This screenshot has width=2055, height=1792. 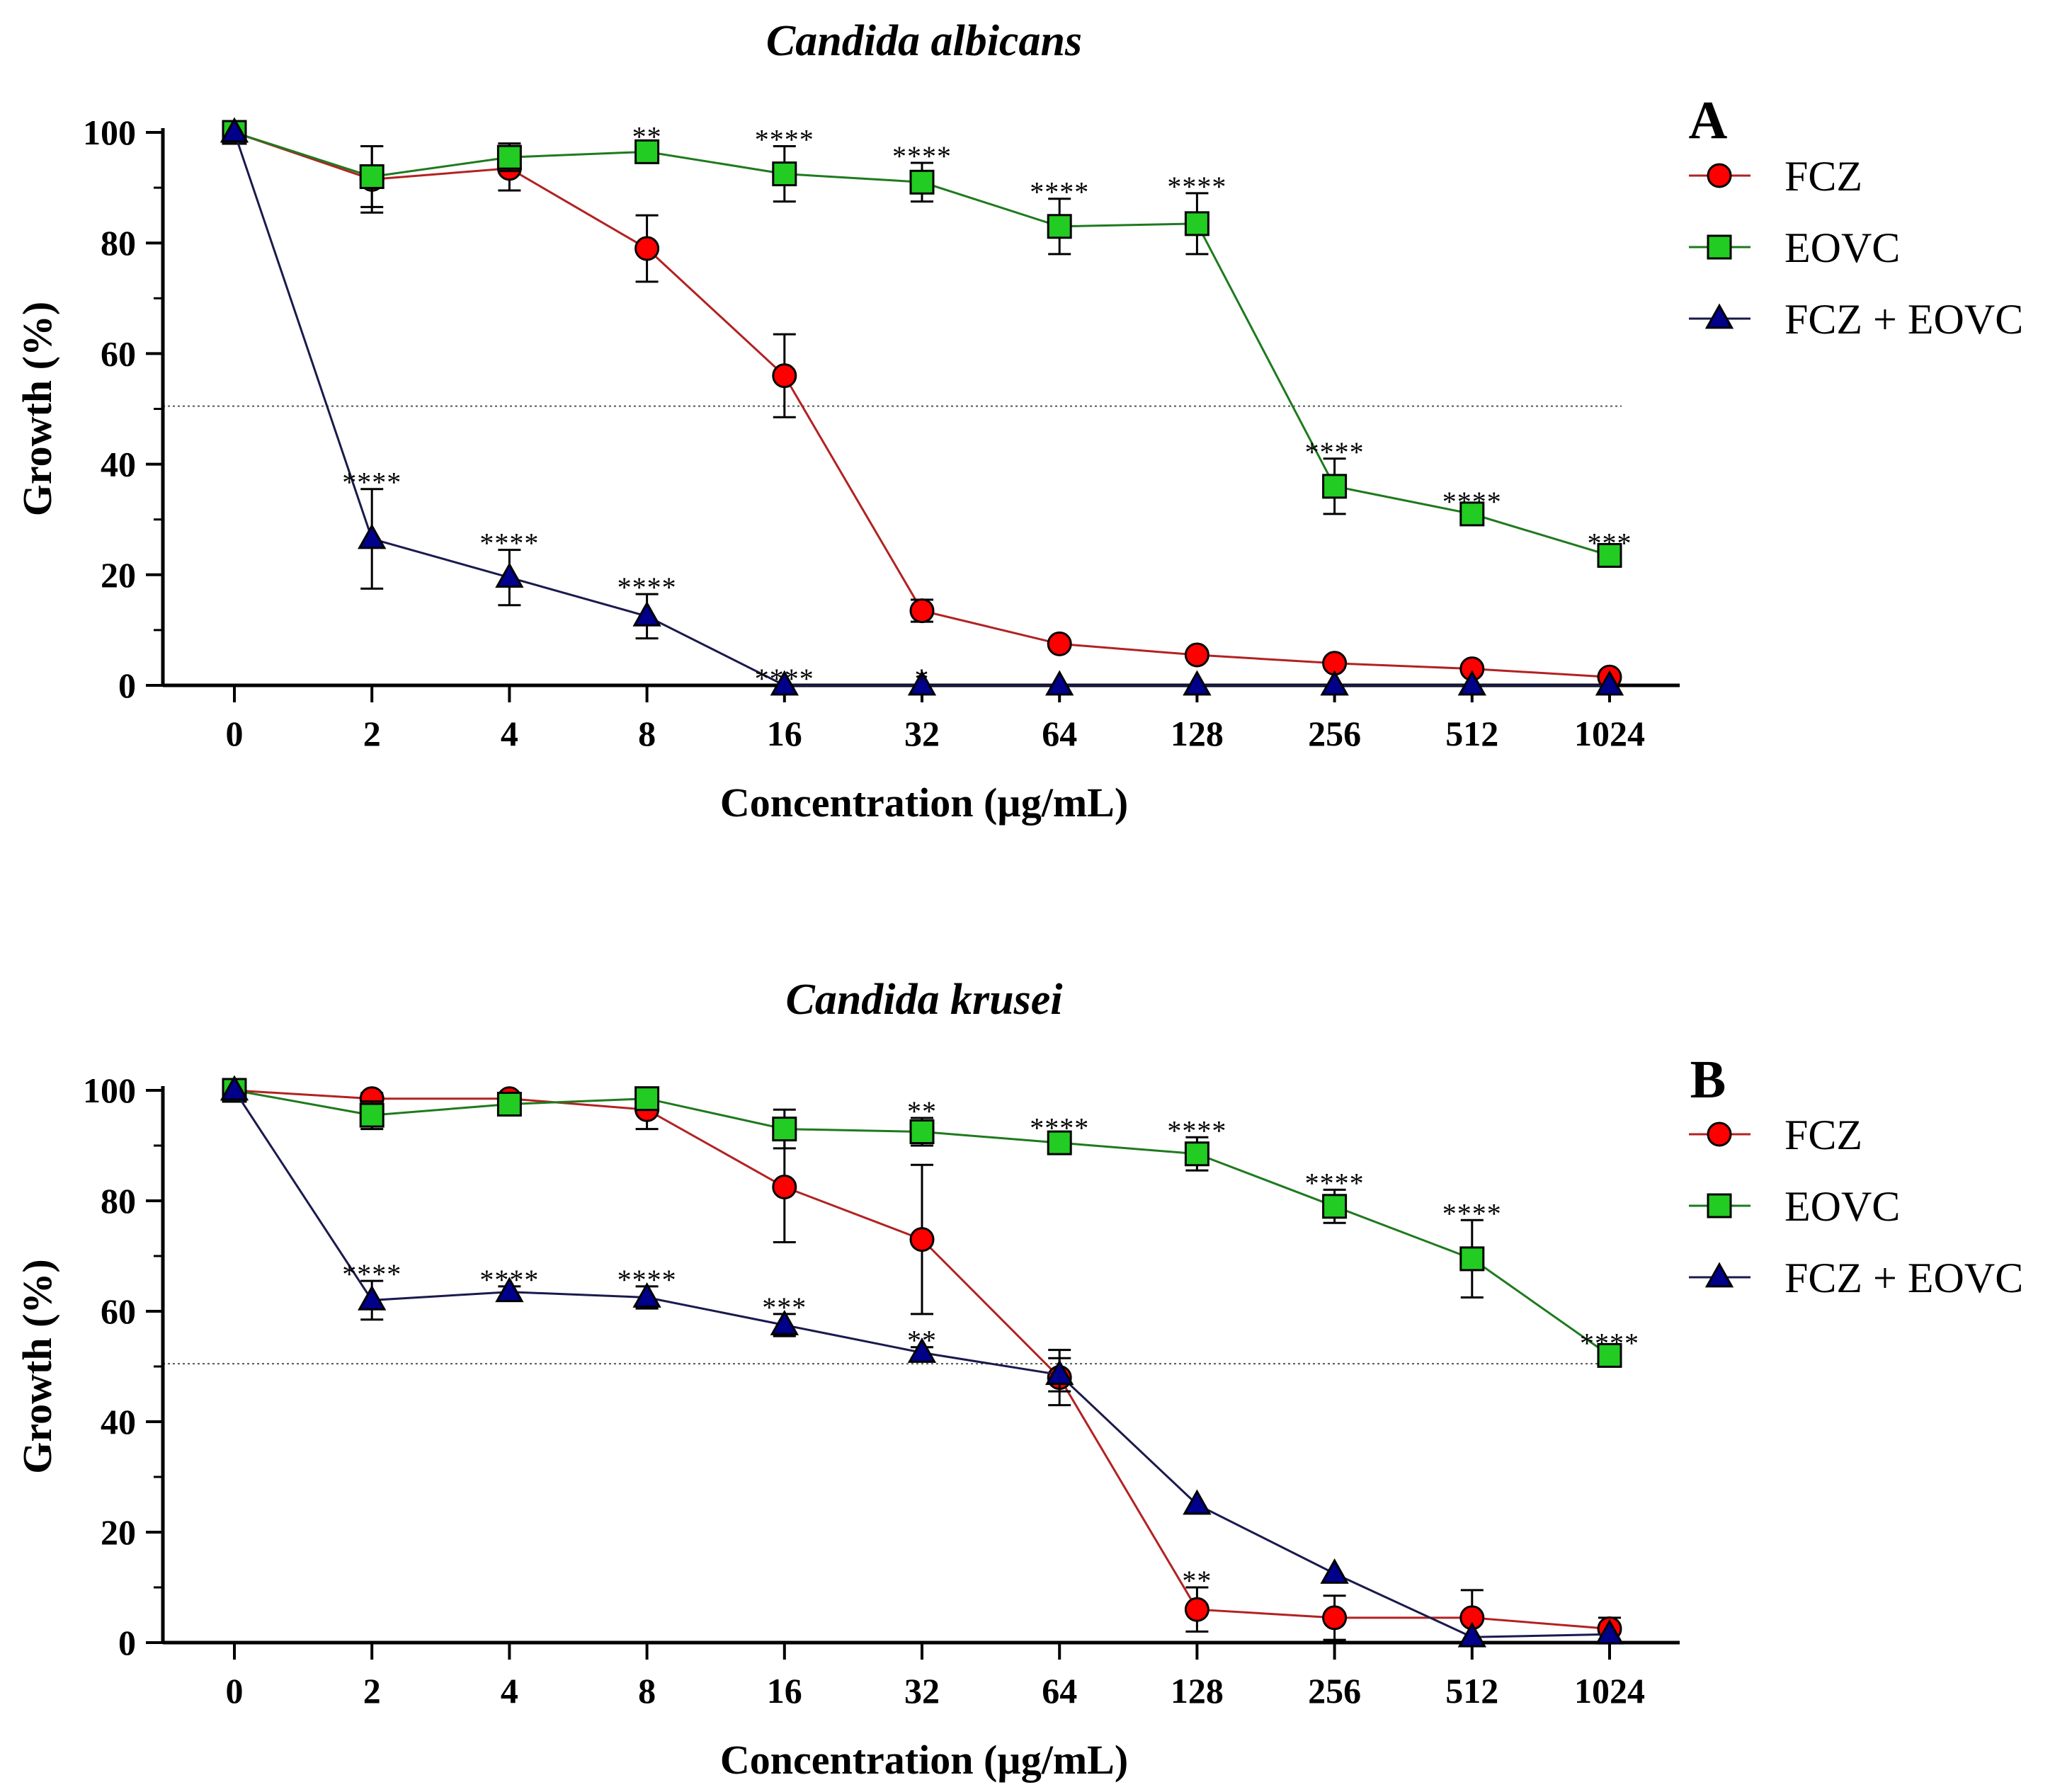 I want to click on x-tick-label: 32, so click(x=922, y=733).